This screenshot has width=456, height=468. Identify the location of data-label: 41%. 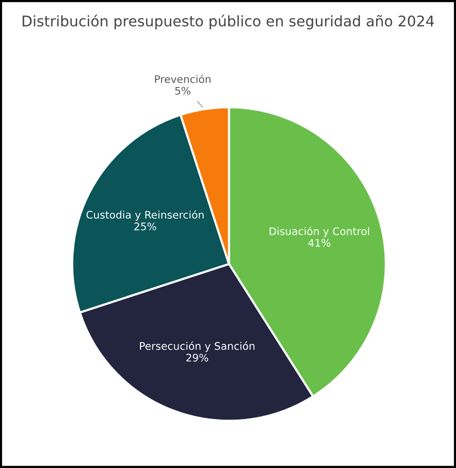
(319, 242).